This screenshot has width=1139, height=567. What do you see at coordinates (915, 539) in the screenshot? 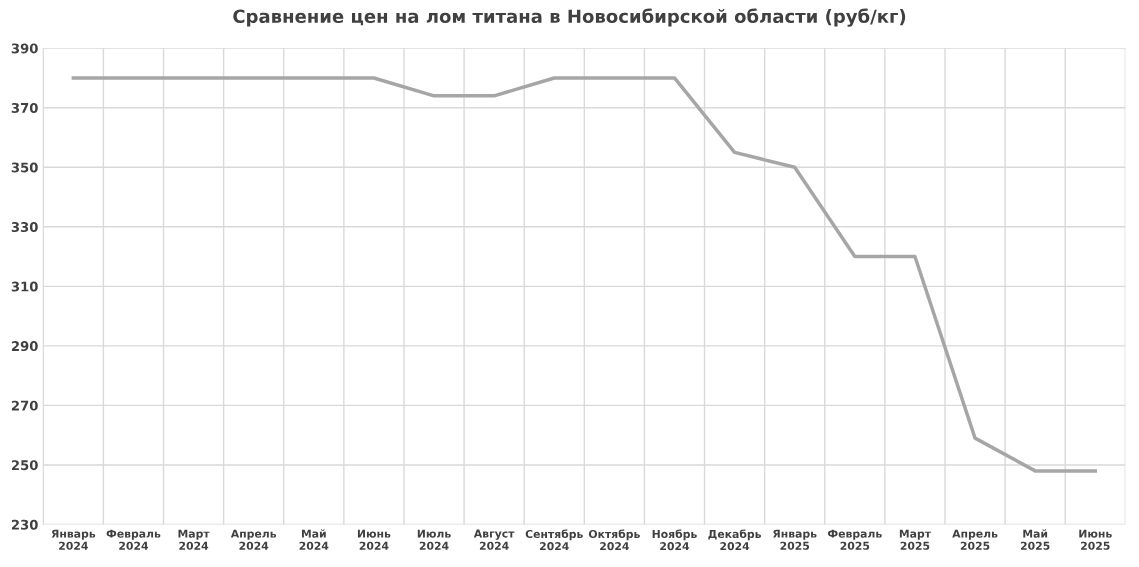
I see `x-tick-label: Март 2025` at bounding box center [915, 539].